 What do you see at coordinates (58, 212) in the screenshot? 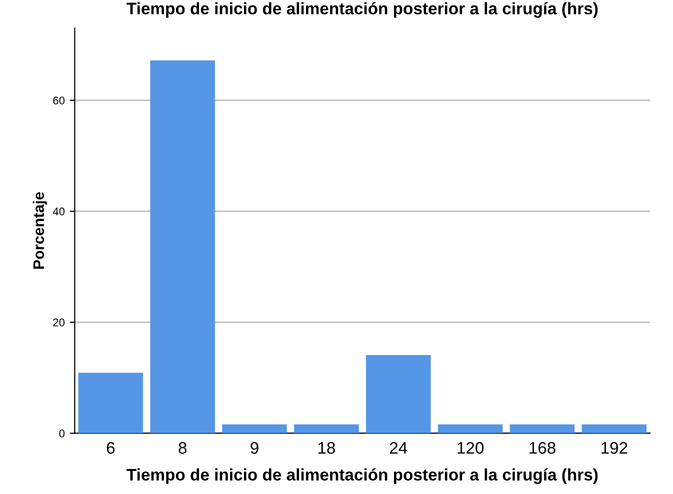
I see `y-tick-label: 40` at bounding box center [58, 212].